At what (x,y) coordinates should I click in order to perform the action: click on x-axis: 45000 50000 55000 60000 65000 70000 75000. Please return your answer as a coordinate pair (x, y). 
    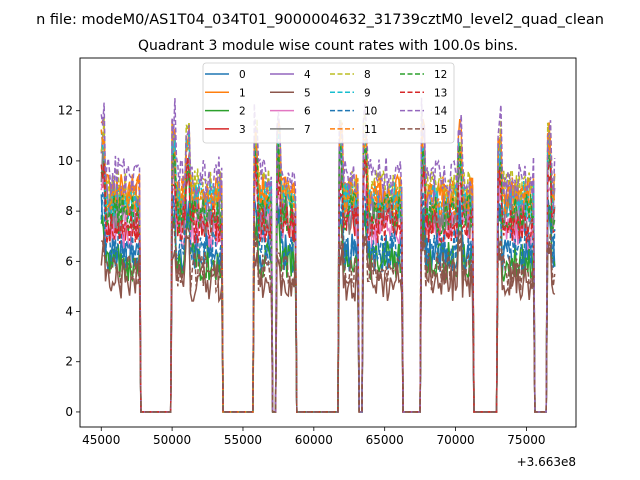
    Looking at the image, I should click on (313, 437).